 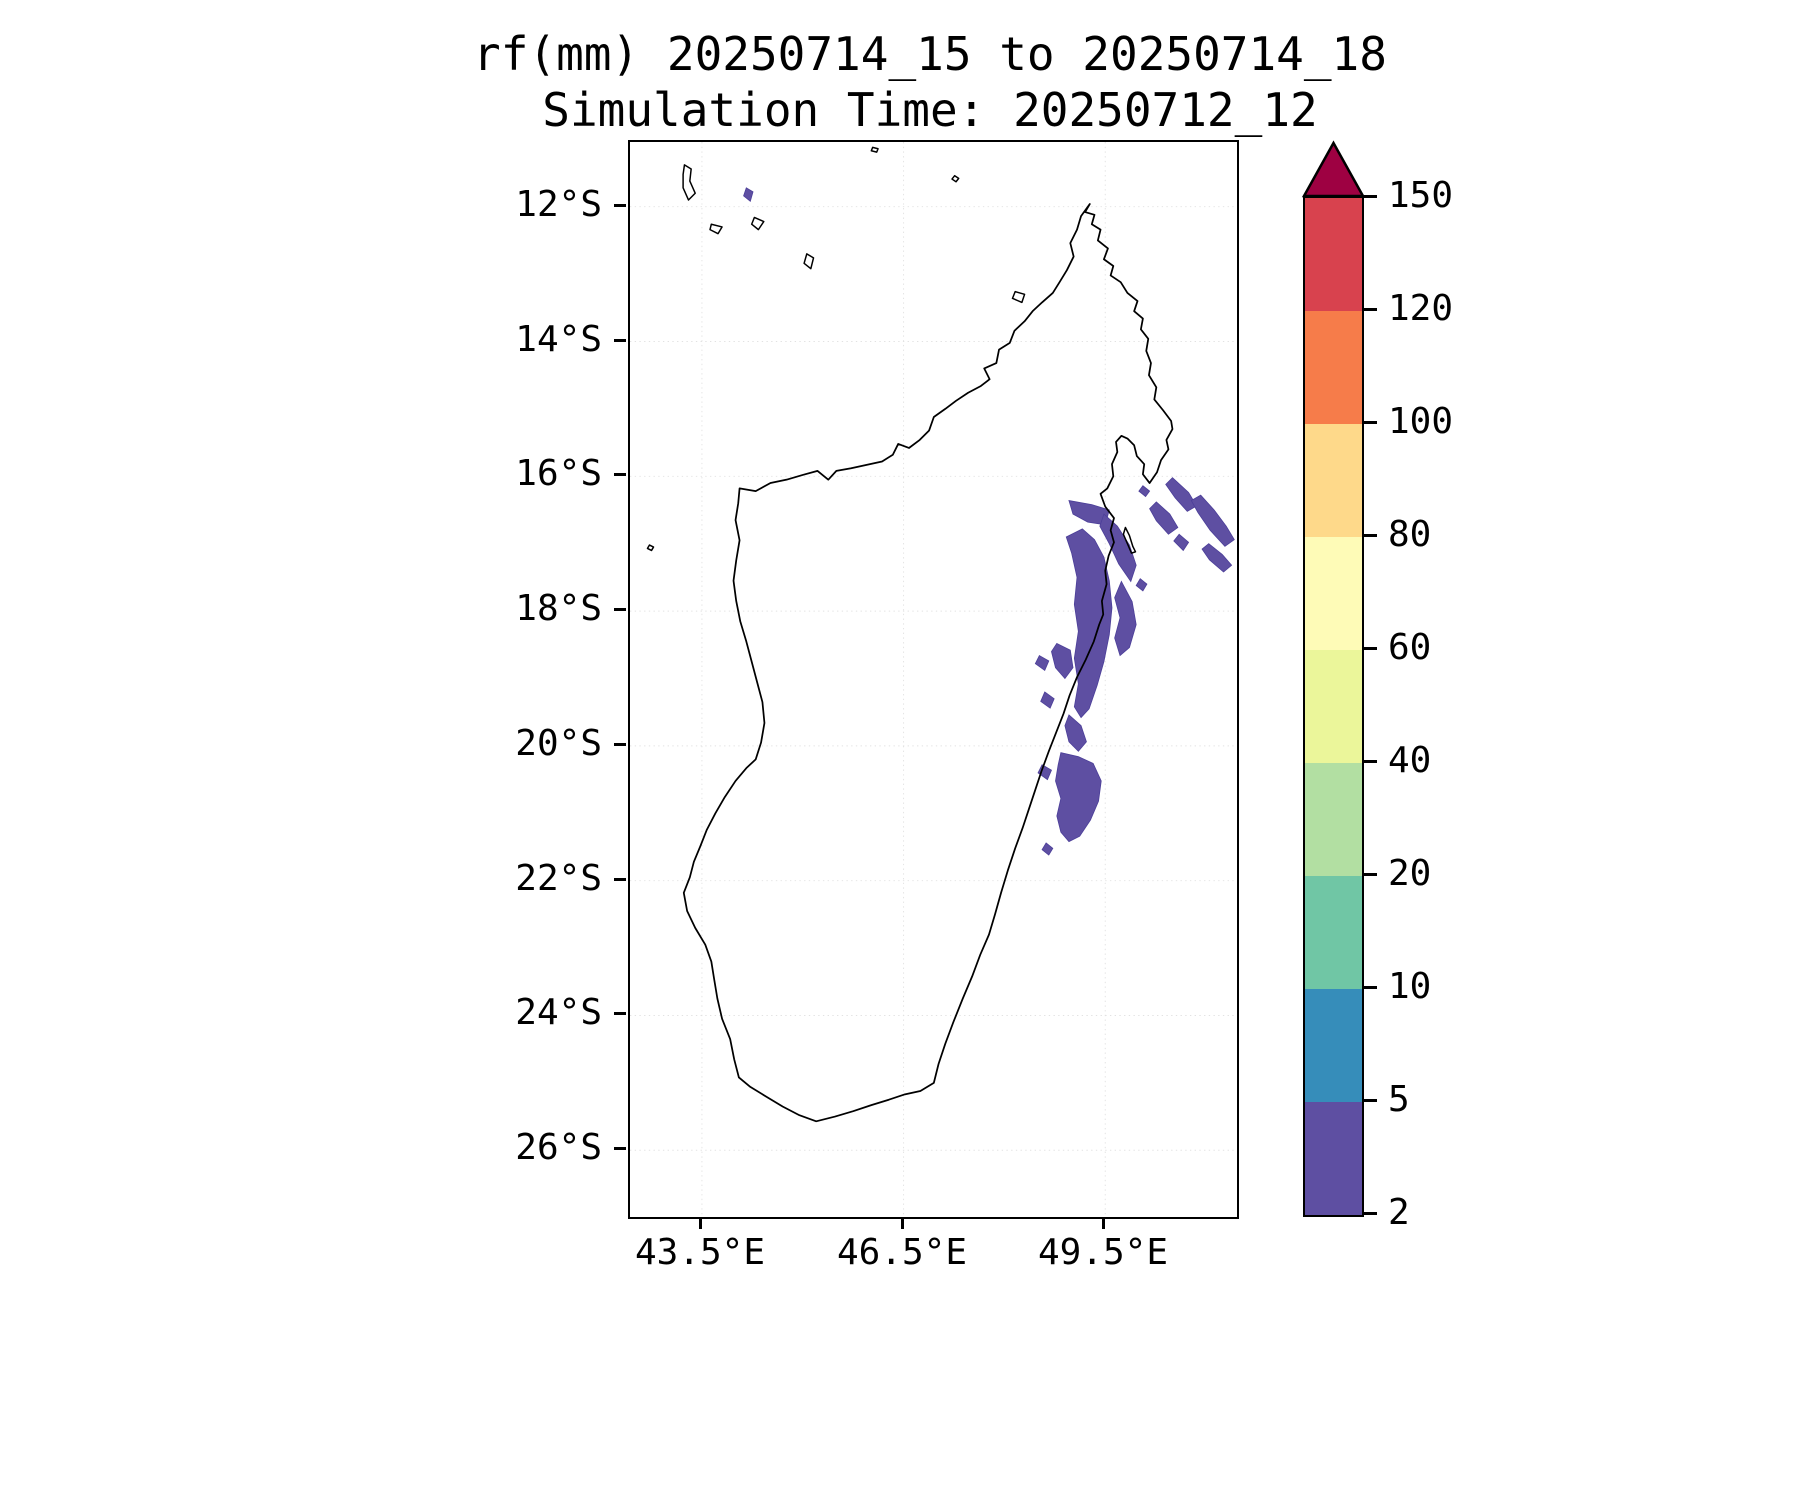 I want to click on island-moheli, so click(x=716, y=229).